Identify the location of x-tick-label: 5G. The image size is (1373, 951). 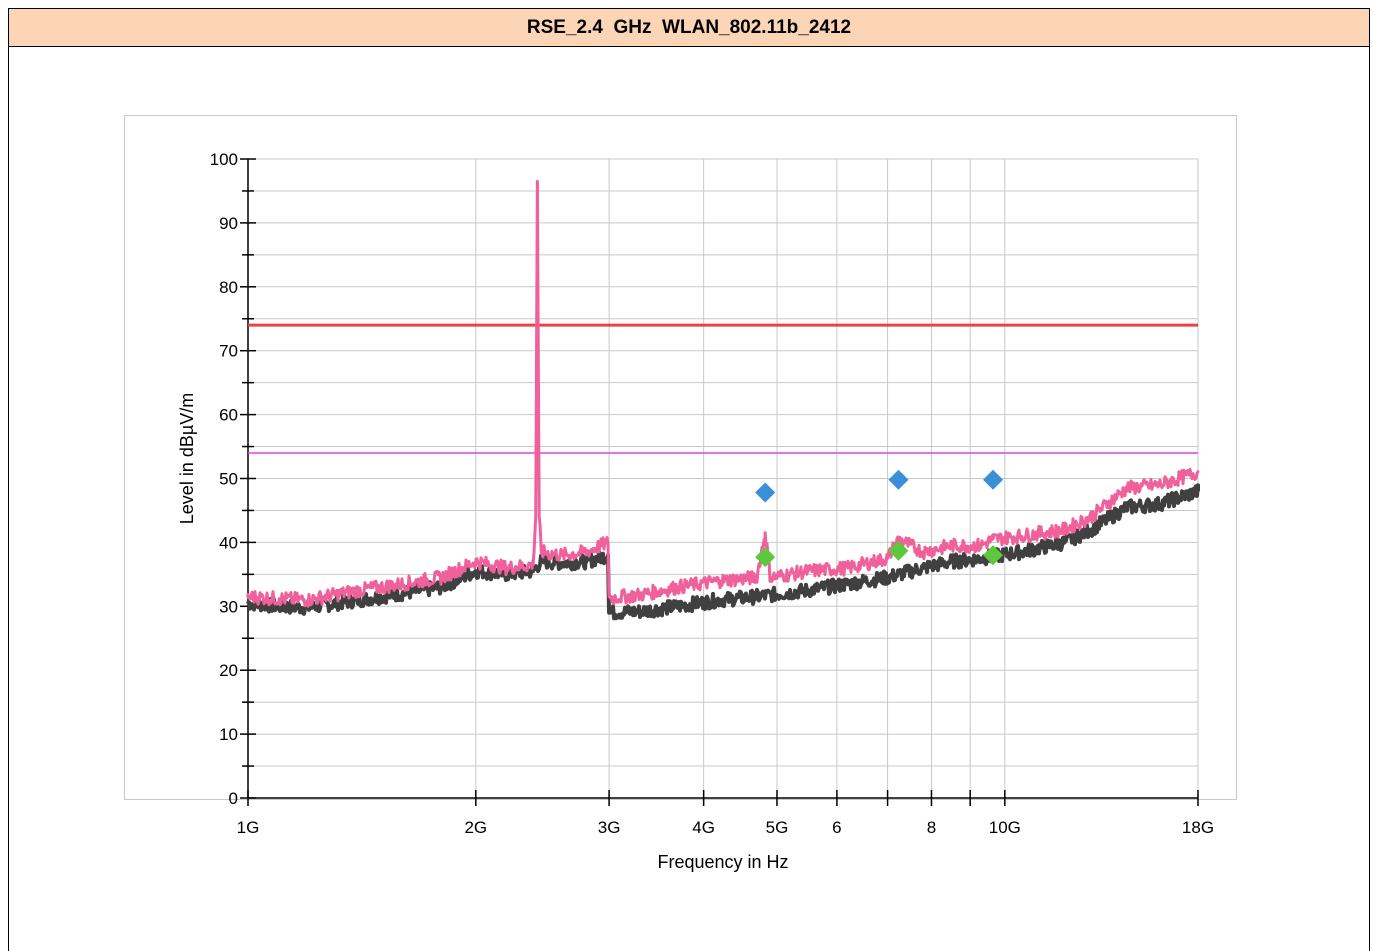
(777, 827).